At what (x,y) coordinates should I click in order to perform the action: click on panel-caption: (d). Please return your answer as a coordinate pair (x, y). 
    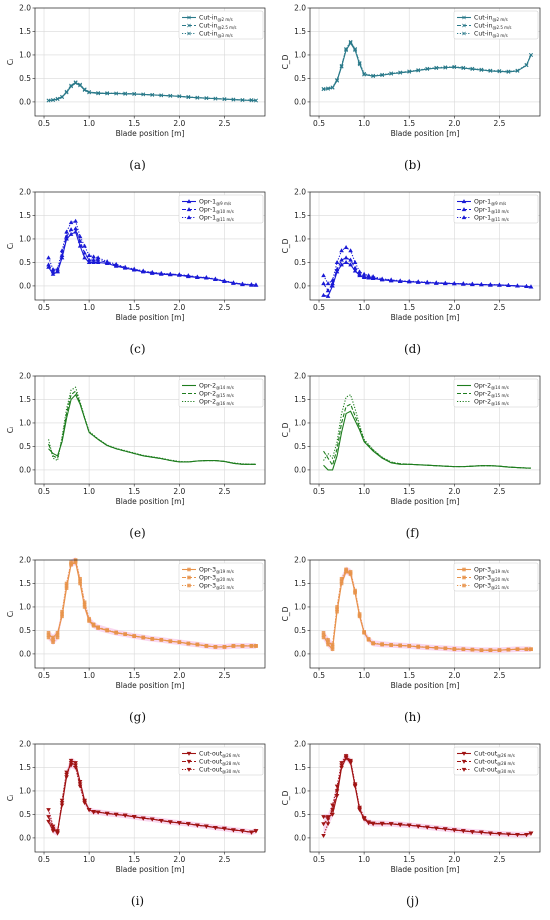
    Looking at the image, I should click on (412, 349).